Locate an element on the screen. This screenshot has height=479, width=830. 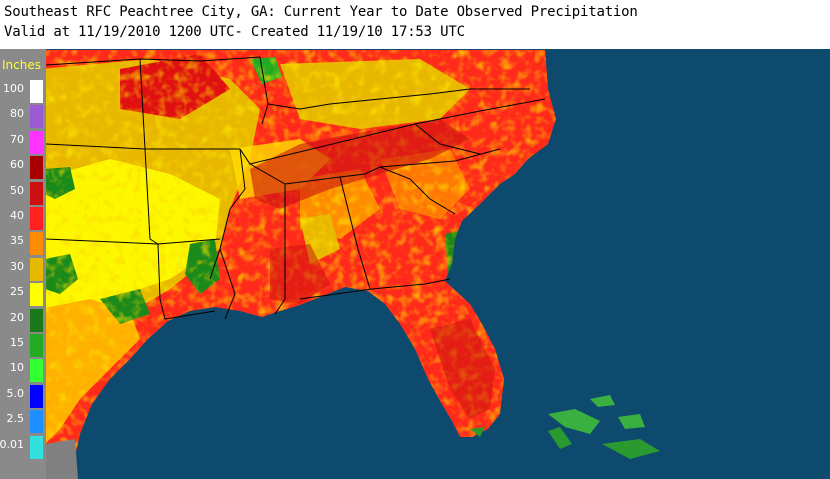
legend-units-label: Inches is located at coordinates (21, 65).